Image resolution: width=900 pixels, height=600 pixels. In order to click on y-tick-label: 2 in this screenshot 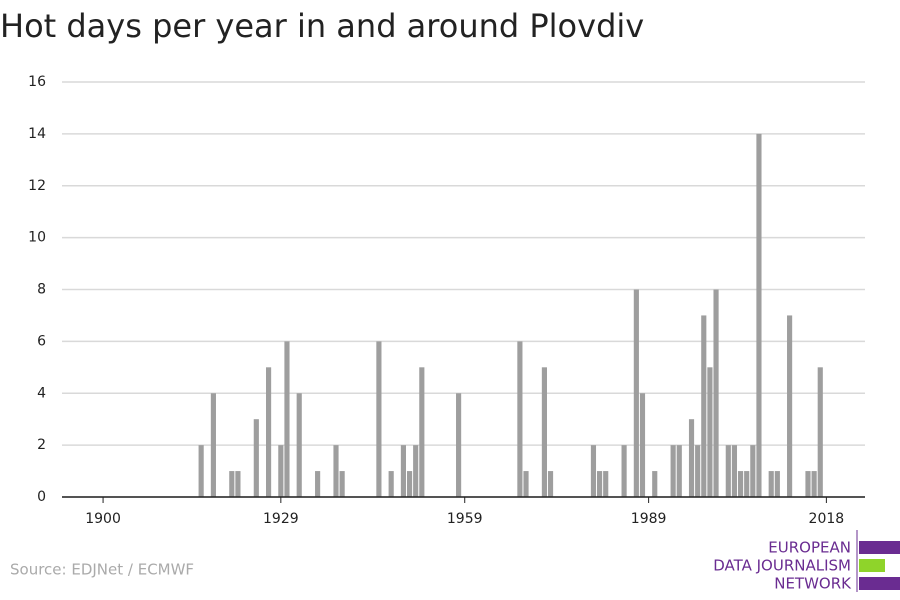, I will do `click(41, 445)`.